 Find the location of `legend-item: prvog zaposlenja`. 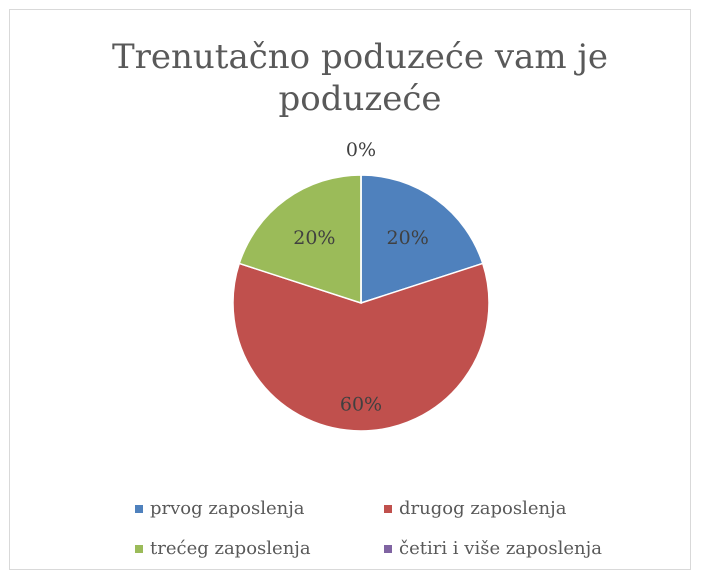

legend-item: prvog zaposlenja is located at coordinates (220, 508).